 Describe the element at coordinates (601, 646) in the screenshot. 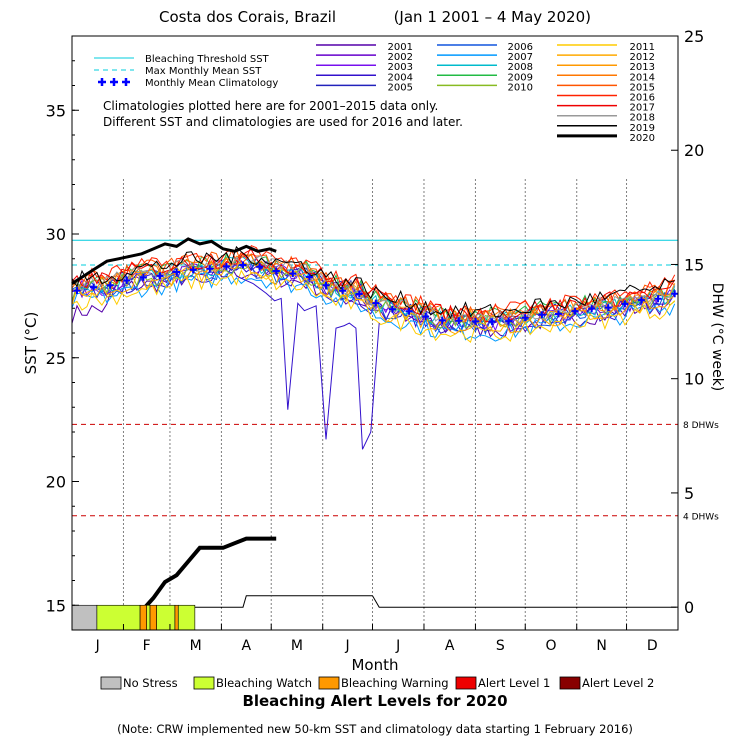

I see `x-tick-label: N` at that location.